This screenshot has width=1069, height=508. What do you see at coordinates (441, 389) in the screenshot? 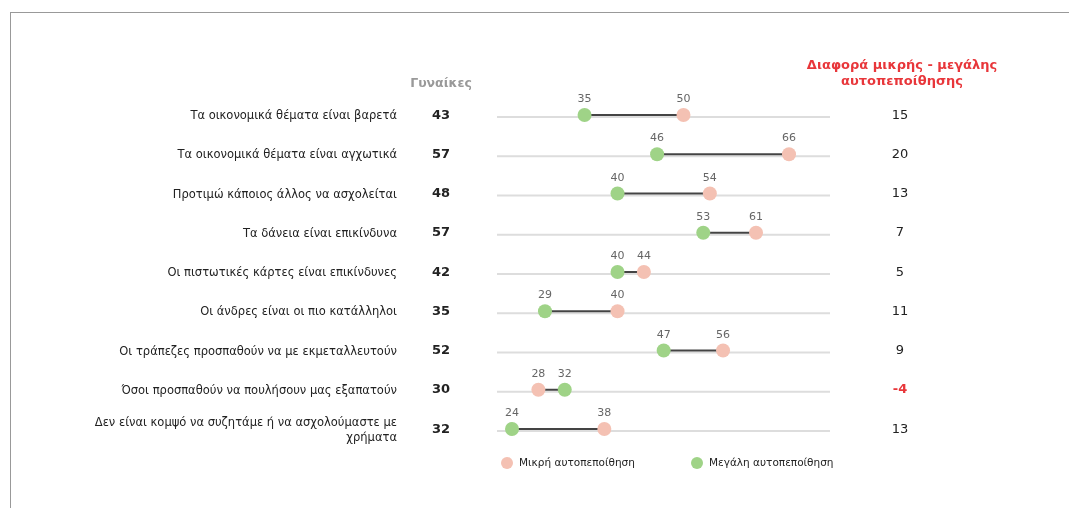
I see `text: 30` at bounding box center [441, 389].